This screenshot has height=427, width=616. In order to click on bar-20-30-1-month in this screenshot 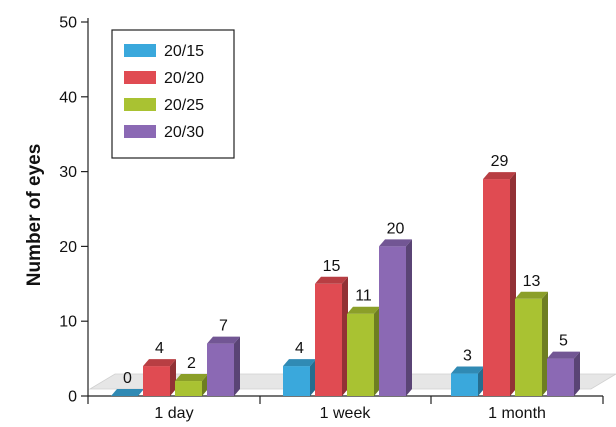, I will do `click(563, 373)`.